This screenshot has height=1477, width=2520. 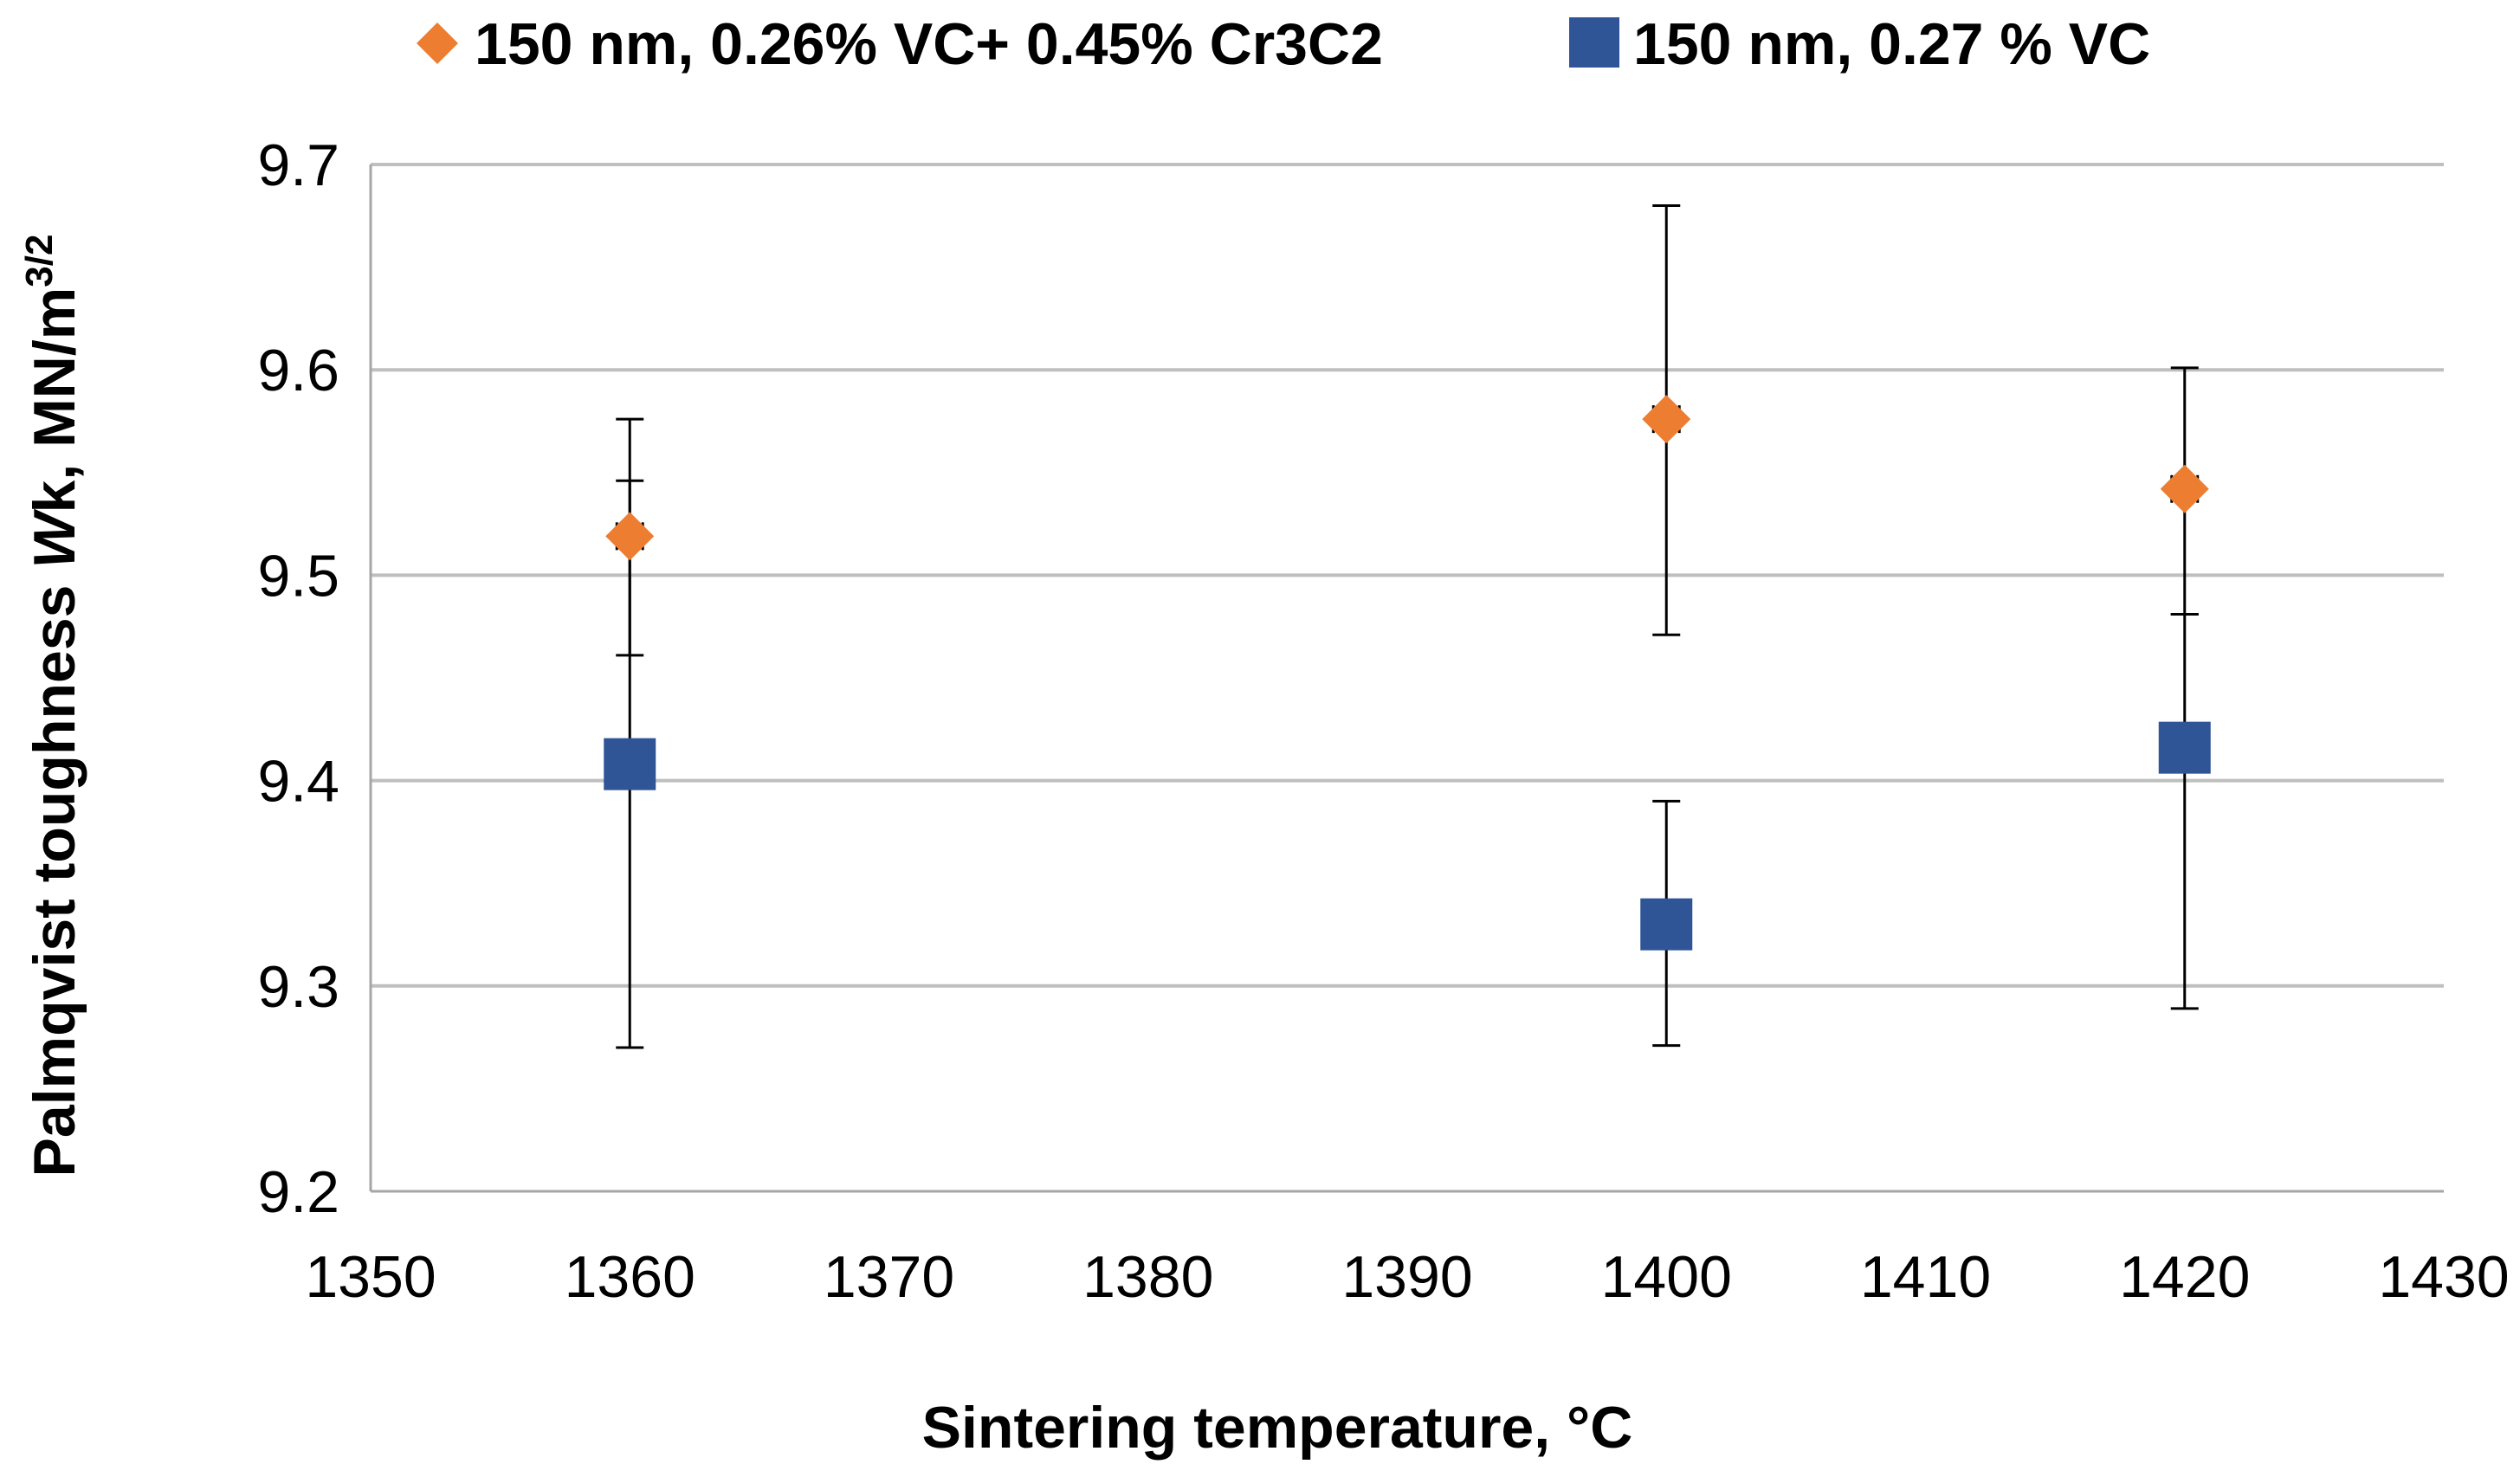 What do you see at coordinates (298, 576) in the screenshot?
I see `y-tick-label: 9.5` at bounding box center [298, 576].